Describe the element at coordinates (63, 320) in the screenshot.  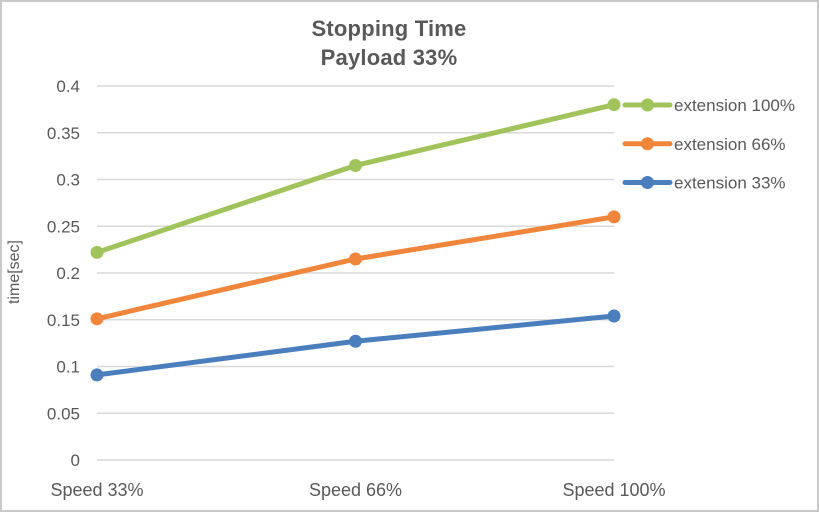
I see `y-tick-label: 0.15` at that location.